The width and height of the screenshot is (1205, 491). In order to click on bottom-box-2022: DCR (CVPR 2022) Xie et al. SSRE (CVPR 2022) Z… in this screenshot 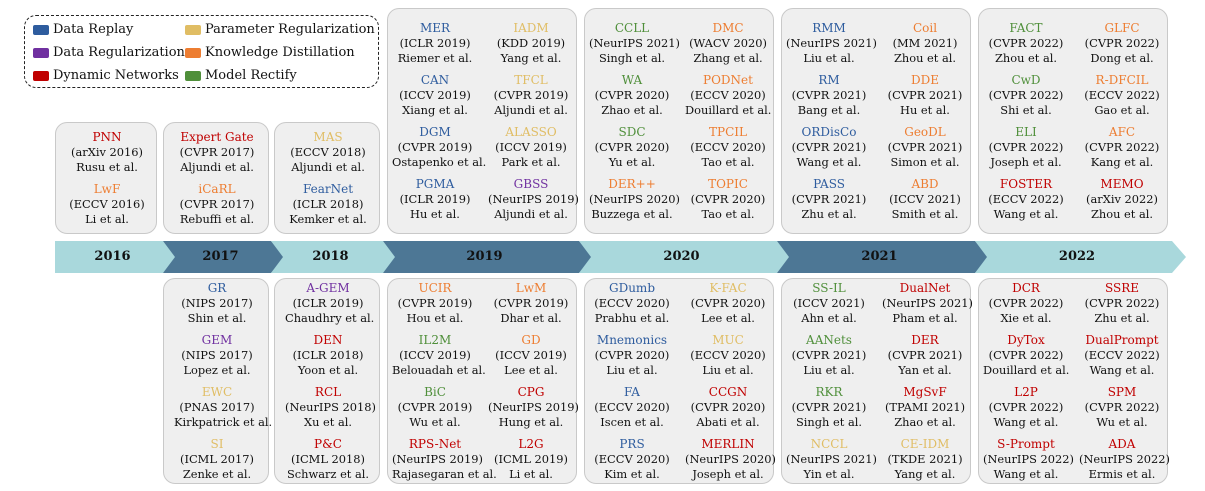, I will do `click(1074, 381)`.